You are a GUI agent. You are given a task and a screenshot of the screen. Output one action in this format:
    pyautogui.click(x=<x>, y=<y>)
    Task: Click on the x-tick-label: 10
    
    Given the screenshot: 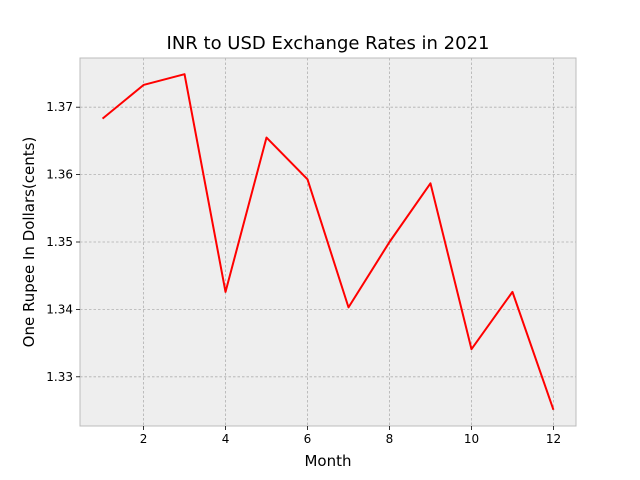 What is the action you would take?
    pyautogui.click(x=471, y=439)
    